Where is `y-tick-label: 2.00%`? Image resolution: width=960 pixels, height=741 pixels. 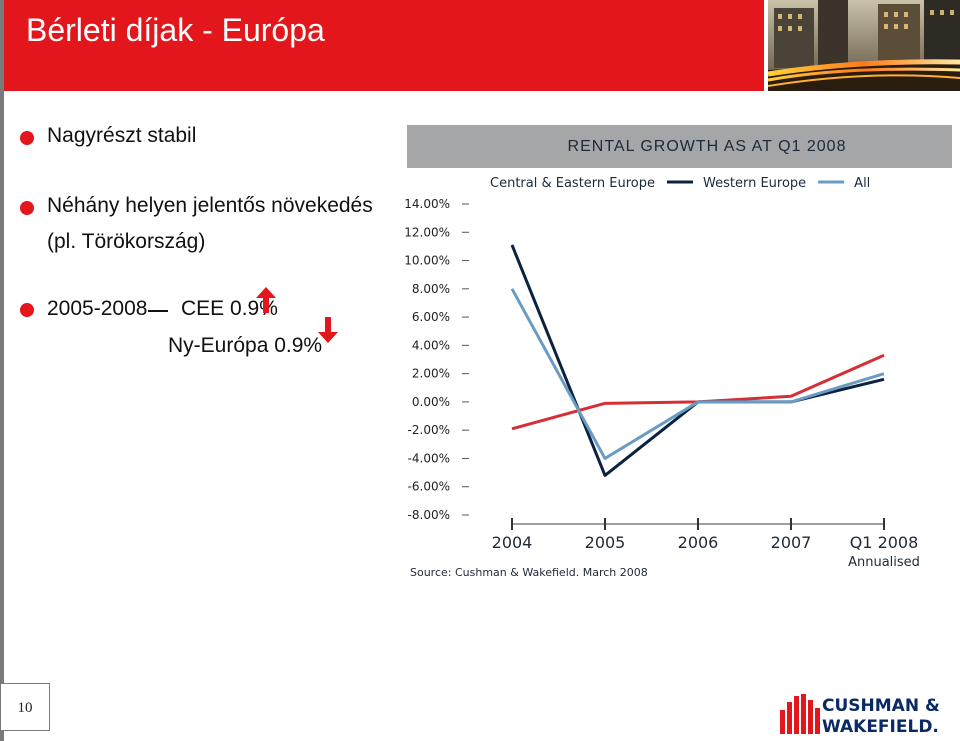
y-tick-label: 2.00% is located at coordinates (431, 374).